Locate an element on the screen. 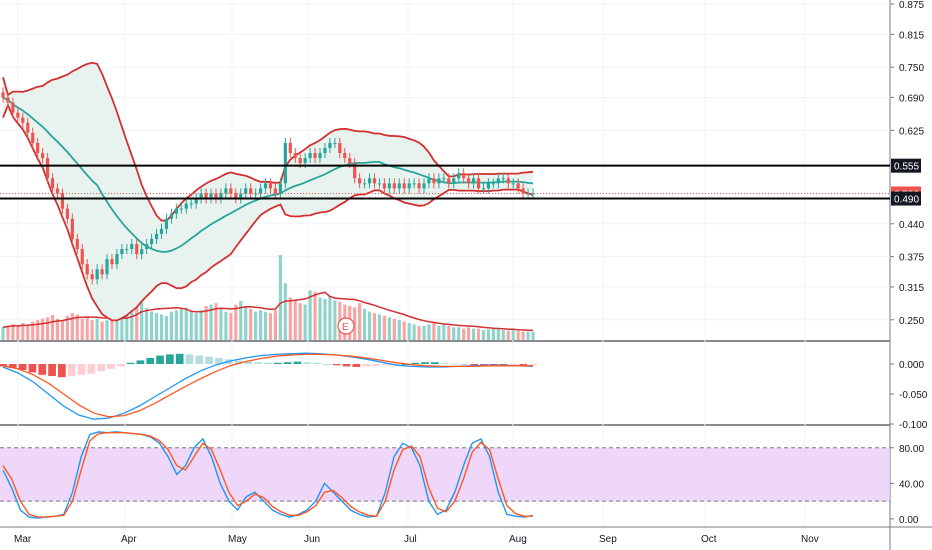 Image resolution: width=932 pixels, height=550 pixels. price-label-box is located at coordinates (906, 198).